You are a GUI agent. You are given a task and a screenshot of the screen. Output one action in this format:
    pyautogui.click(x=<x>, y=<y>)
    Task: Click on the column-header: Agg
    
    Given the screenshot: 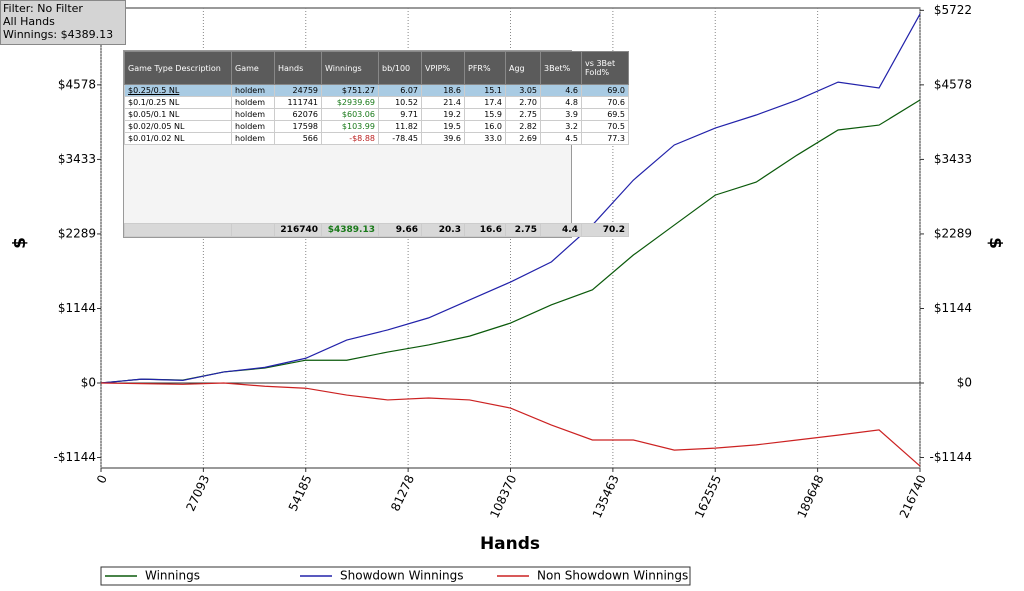 What is the action you would take?
    pyautogui.click(x=523, y=68)
    